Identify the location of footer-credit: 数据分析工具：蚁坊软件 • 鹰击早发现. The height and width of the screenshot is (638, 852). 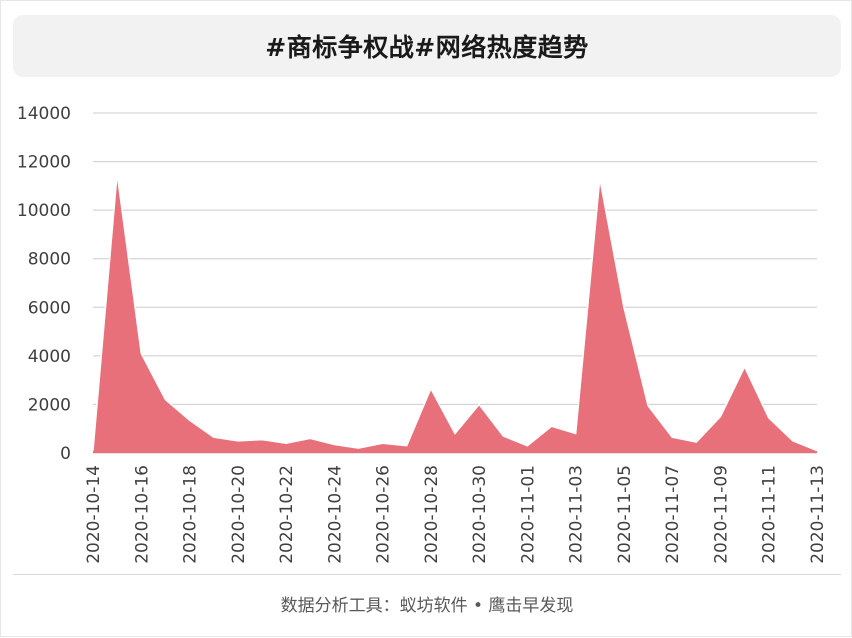
(427, 606).